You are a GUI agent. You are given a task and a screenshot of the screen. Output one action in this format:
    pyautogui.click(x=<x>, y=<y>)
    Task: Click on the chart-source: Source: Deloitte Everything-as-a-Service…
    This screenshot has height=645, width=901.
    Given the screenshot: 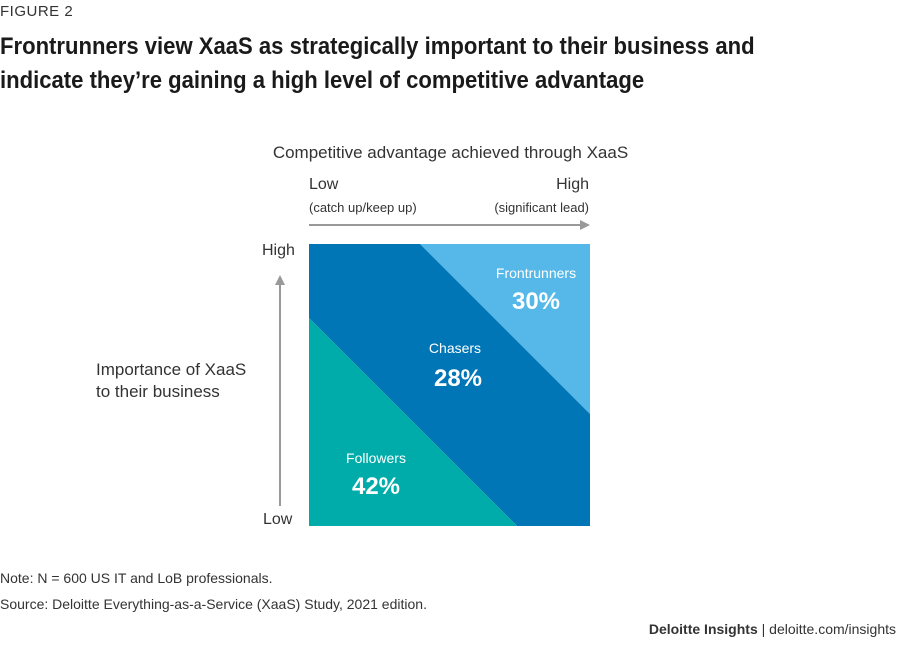 What is the action you would take?
    pyautogui.click(x=213, y=604)
    